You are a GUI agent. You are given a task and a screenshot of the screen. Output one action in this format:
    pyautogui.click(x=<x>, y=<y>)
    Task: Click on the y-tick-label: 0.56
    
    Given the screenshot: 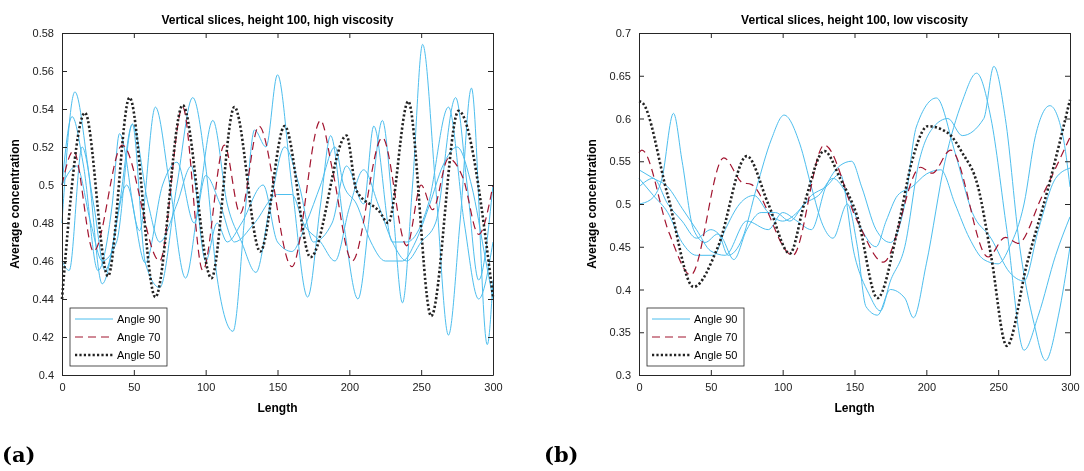 What is the action you would take?
    pyautogui.click(x=43, y=71)
    